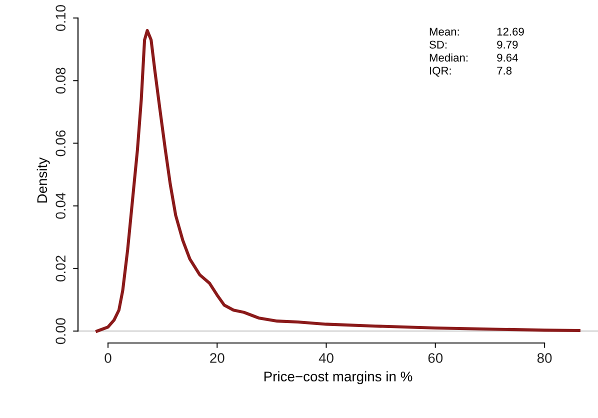 This screenshot has width=598, height=418. What do you see at coordinates (507, 58) in the screenshot?
I see `annotation: 9.64` at bounding box center [507, 58].